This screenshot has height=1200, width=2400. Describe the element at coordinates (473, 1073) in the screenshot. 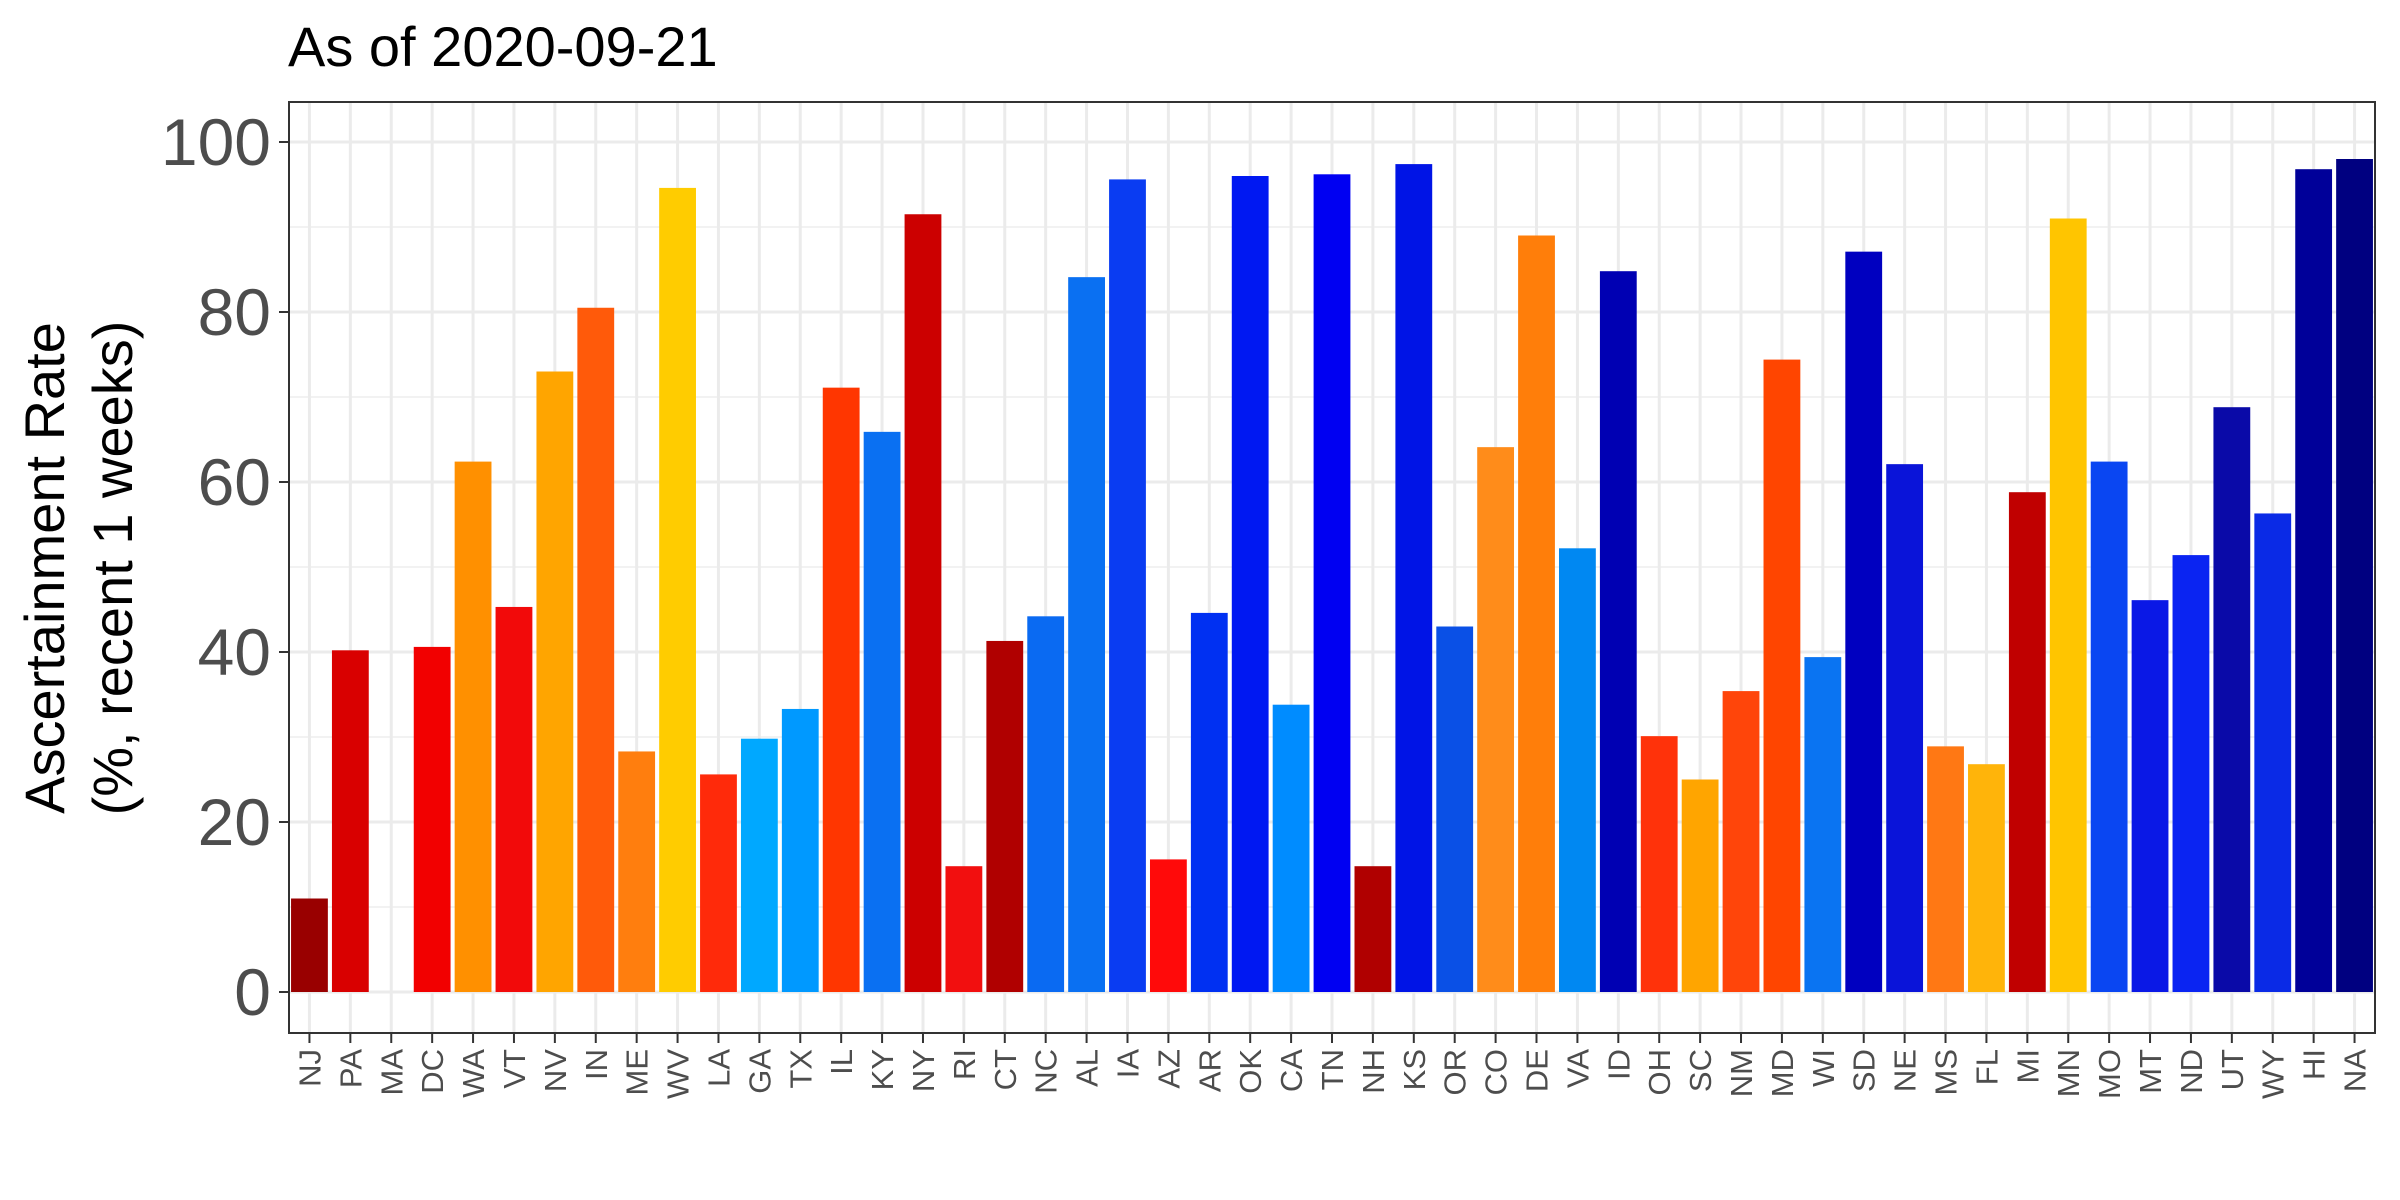

I see `x-tick-label-wa: WA` at that location.